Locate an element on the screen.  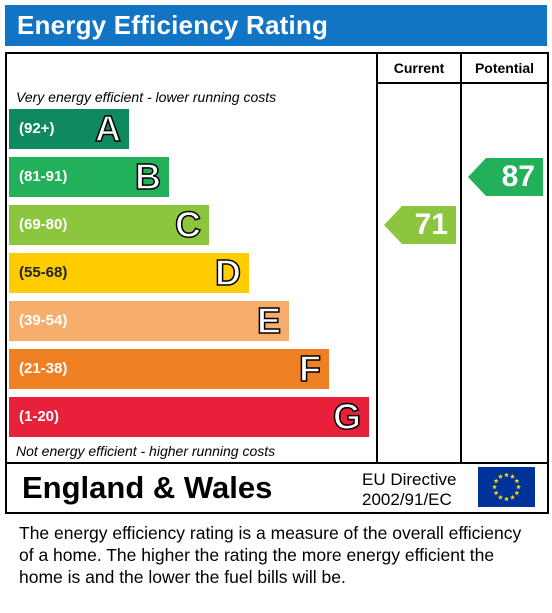
current-column-divider is located at coordinates (377, 259).